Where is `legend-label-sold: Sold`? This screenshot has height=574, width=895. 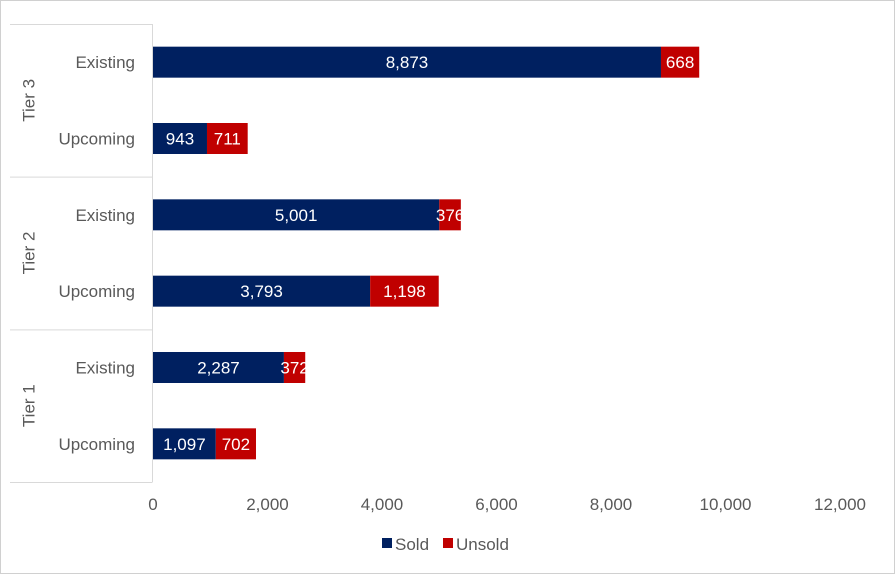
legend-label-sold: Sold is located at coordinates (412, 544).